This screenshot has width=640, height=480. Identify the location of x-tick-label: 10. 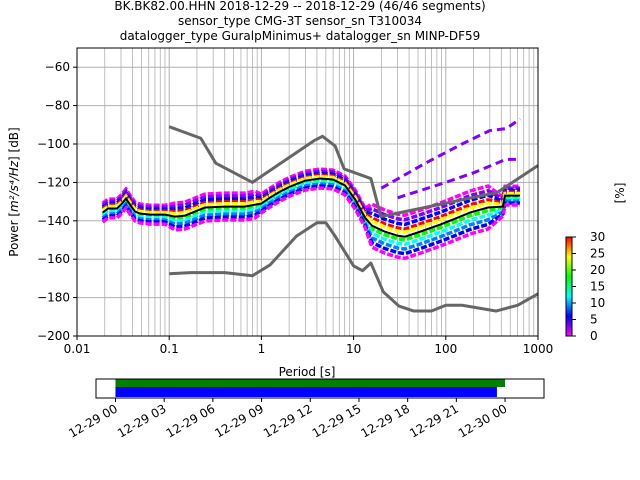
(353, 349).